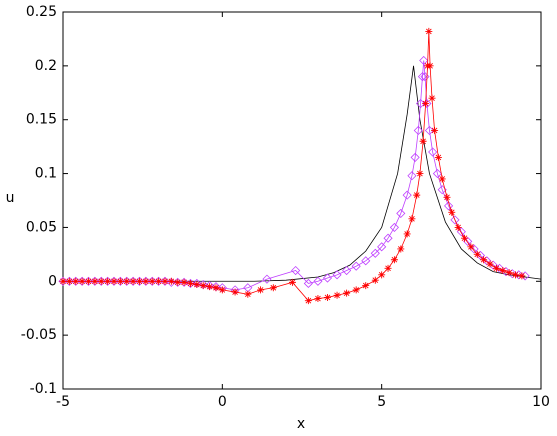 This screenshot has width=557, height=436. I want to click on y-tick-label: 0.1, so click(46, 174).